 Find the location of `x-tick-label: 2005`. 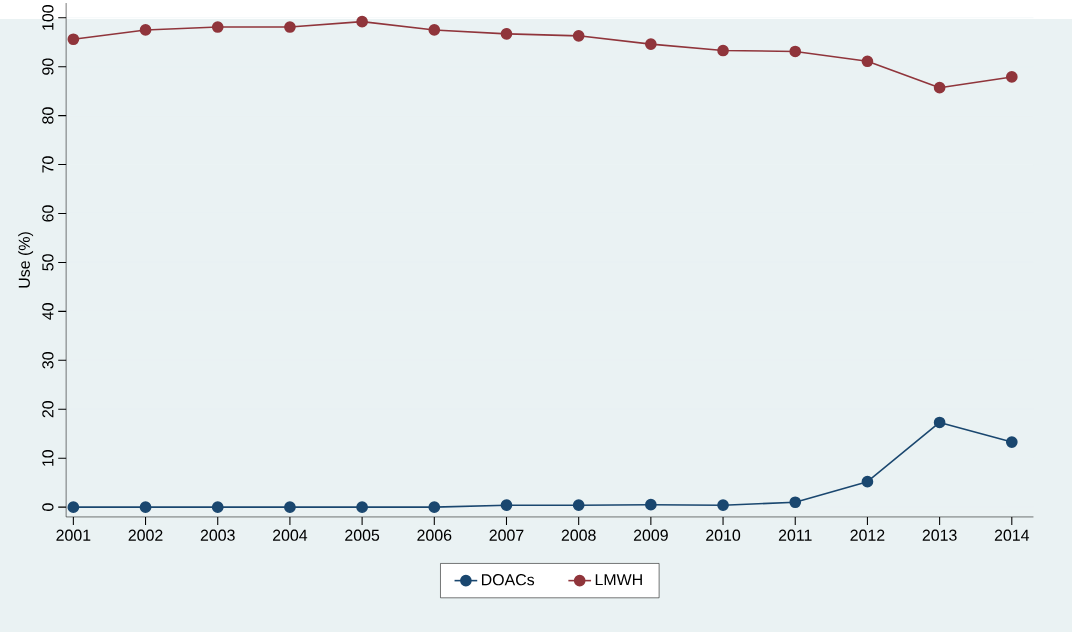

x-tick-label: 2005 is located at coordinates (362, 535).